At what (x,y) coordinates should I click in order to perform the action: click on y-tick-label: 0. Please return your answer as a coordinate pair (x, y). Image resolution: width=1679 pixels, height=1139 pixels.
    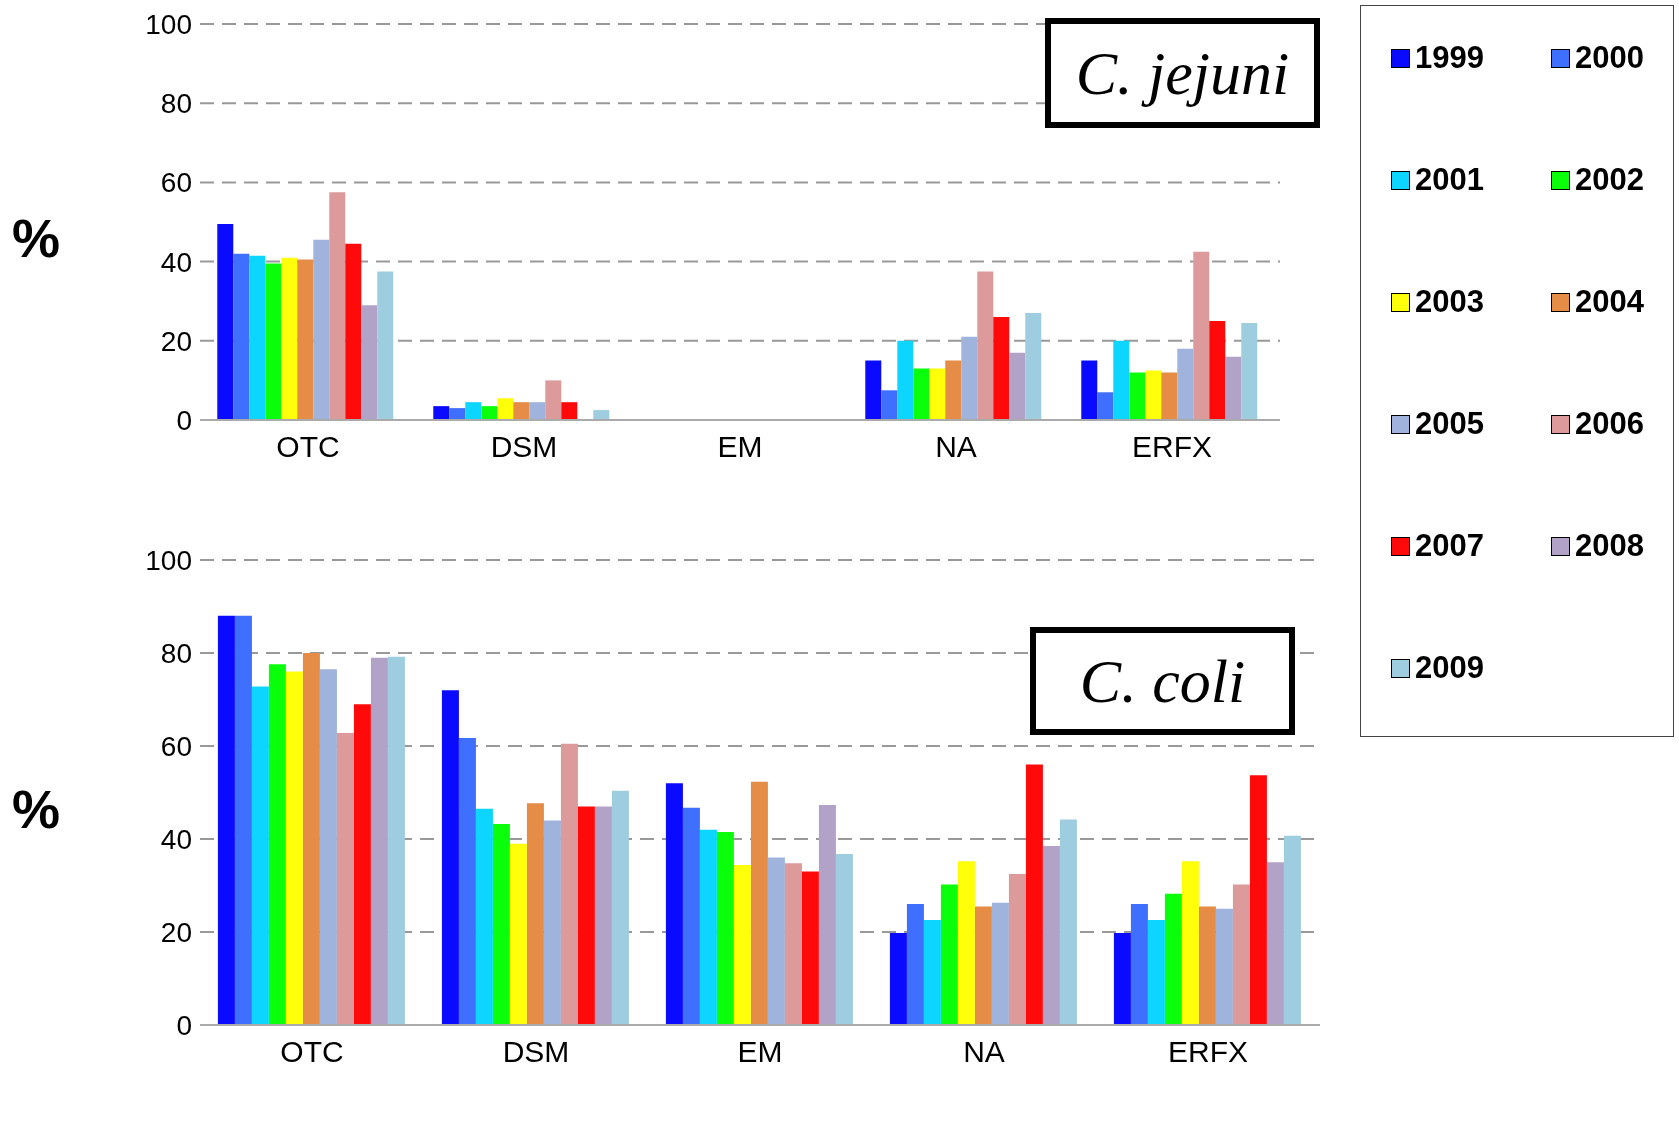
    Looking at the image, I should click on (184, 1025).